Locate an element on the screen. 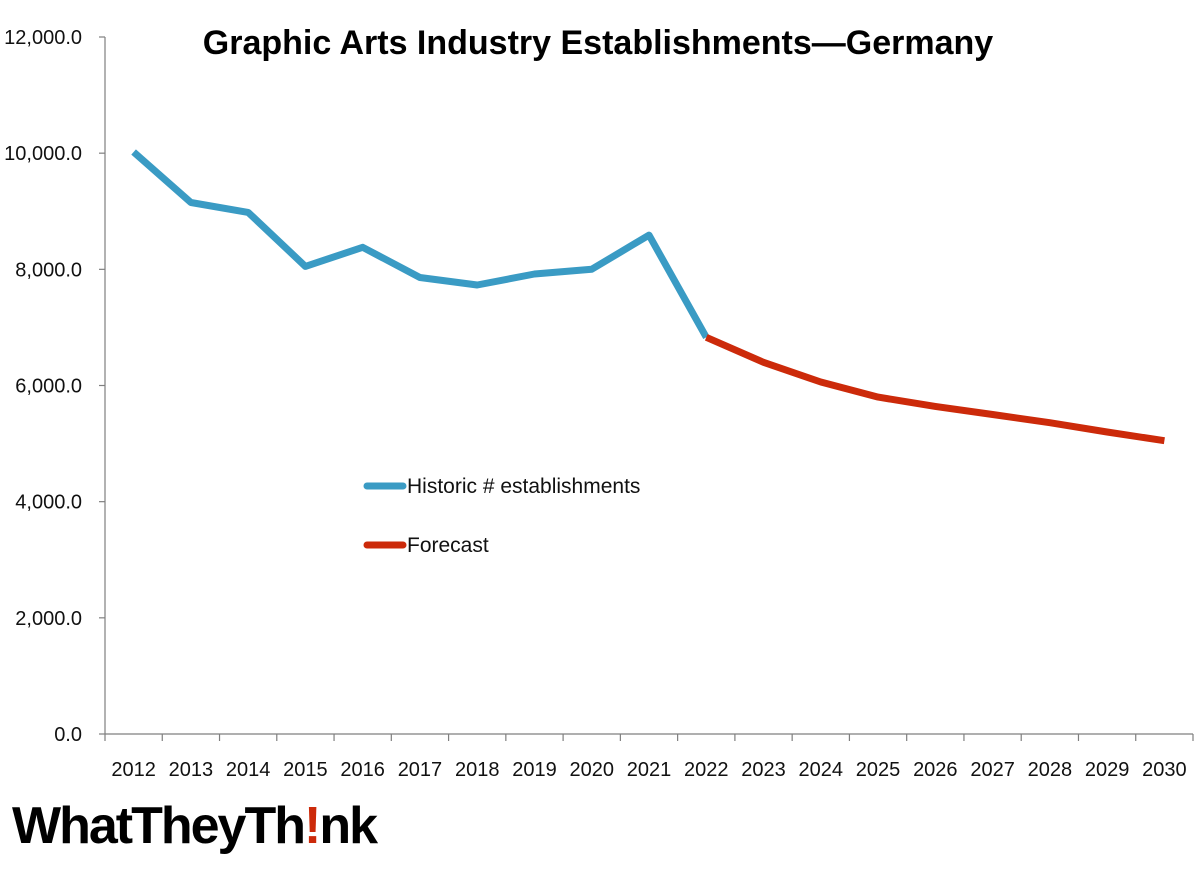 The image size is (1200, 872). x-tick-label: 2022 is located at coordinates (706, 770).